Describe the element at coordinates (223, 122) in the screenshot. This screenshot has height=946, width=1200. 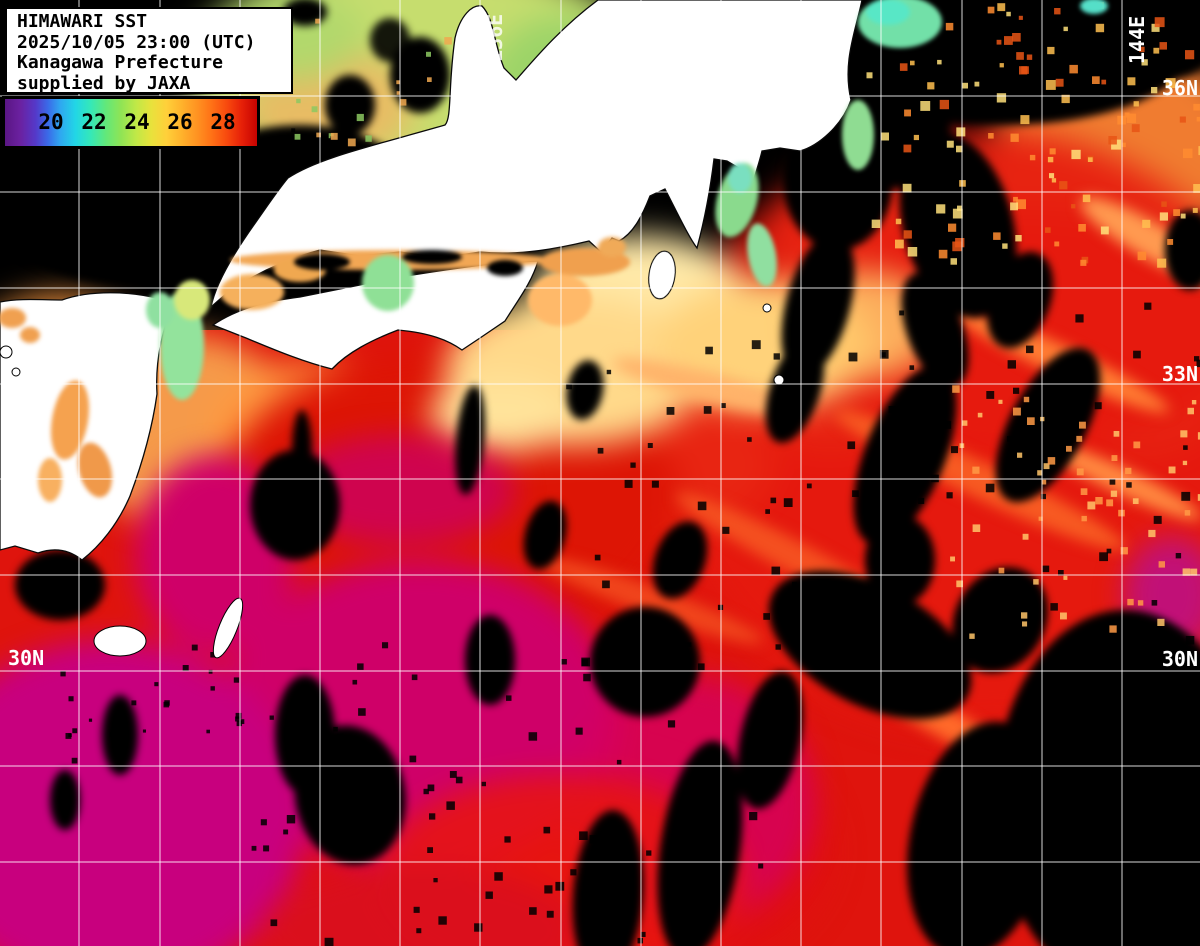
I see `colorbar-tick-28: 28` at that location.